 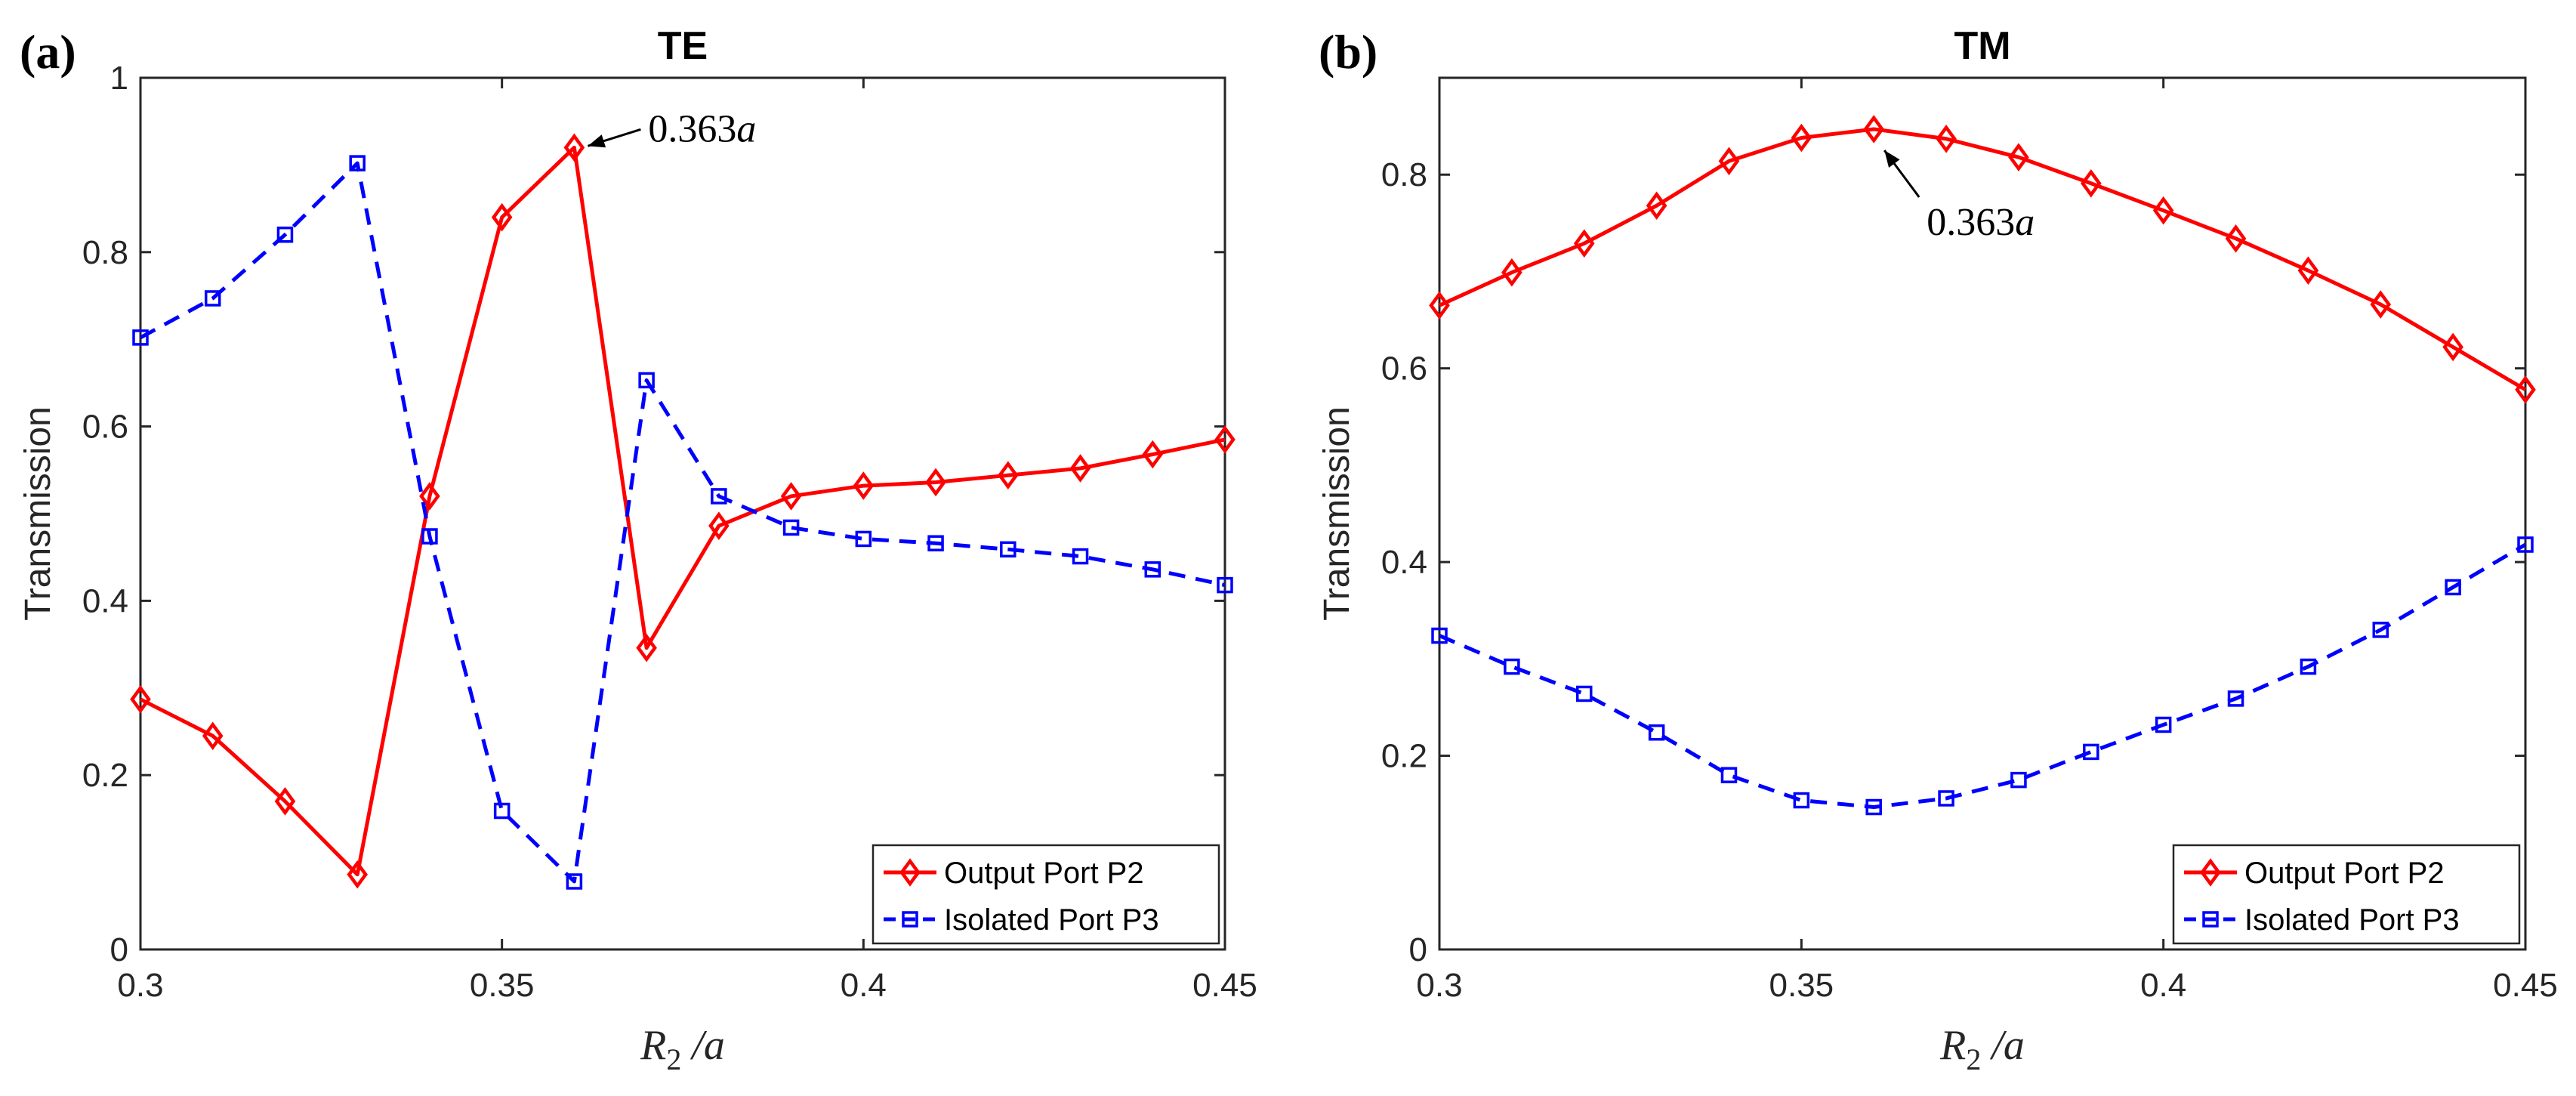 What do you see at coordinates (48, 52) in the screenshot?
I see `panel-label: (a)` at bounding box center [48, 52].